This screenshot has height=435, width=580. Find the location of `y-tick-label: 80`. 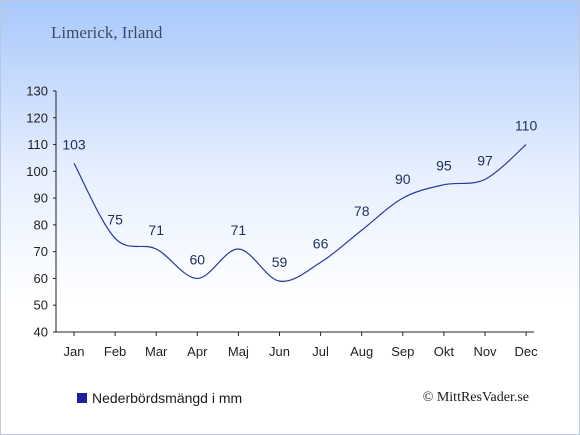

y-tick-label: 80 is located at coordinates (41, 224).